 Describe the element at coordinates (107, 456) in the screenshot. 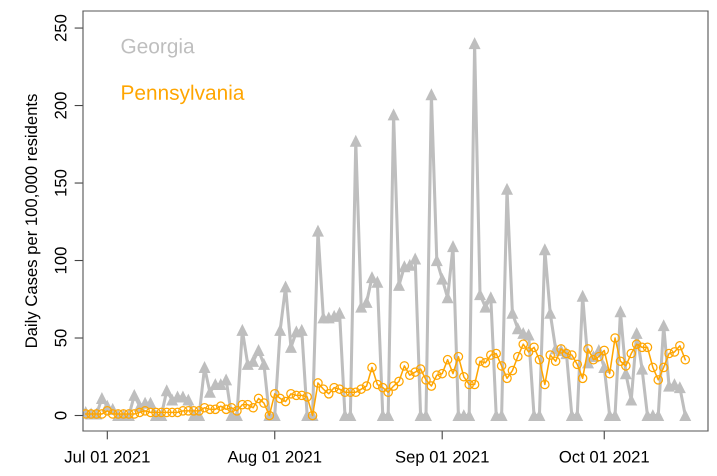

I see `x-tick-label: Jul 01 2021` at that location.